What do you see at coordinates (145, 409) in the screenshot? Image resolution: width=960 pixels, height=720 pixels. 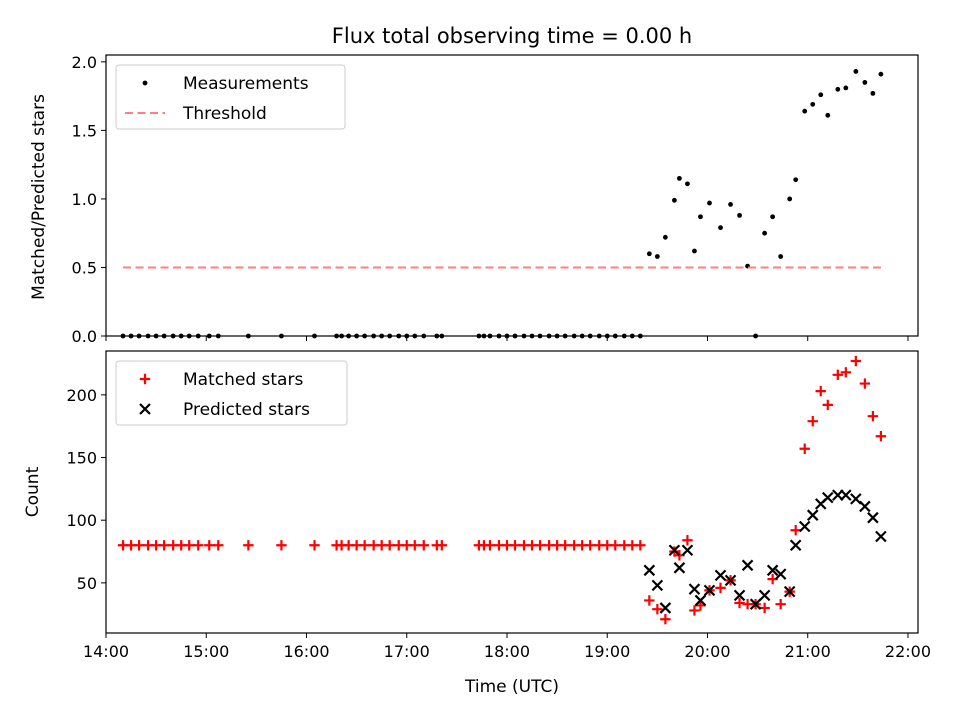 I see `legend-predicted-stars-swatch` at bounding box center [145, 409].